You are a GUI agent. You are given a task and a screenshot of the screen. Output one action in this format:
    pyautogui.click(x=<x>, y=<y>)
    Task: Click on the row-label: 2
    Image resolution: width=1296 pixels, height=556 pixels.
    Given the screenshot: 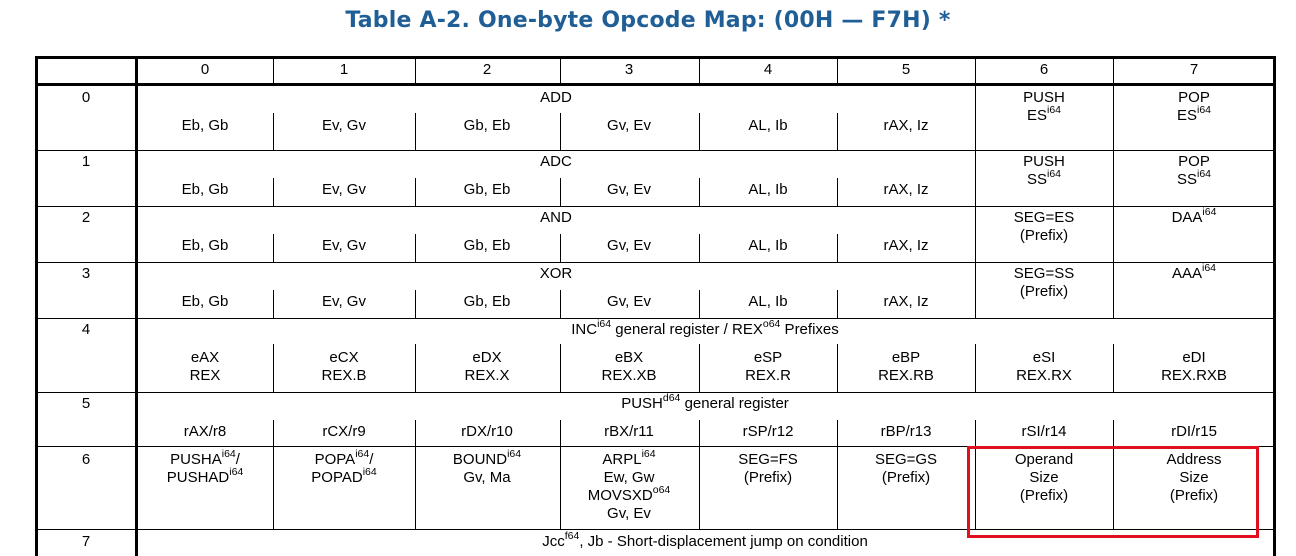 What is the action you would take?
    pyautogui.click(x=86, y=217)
    